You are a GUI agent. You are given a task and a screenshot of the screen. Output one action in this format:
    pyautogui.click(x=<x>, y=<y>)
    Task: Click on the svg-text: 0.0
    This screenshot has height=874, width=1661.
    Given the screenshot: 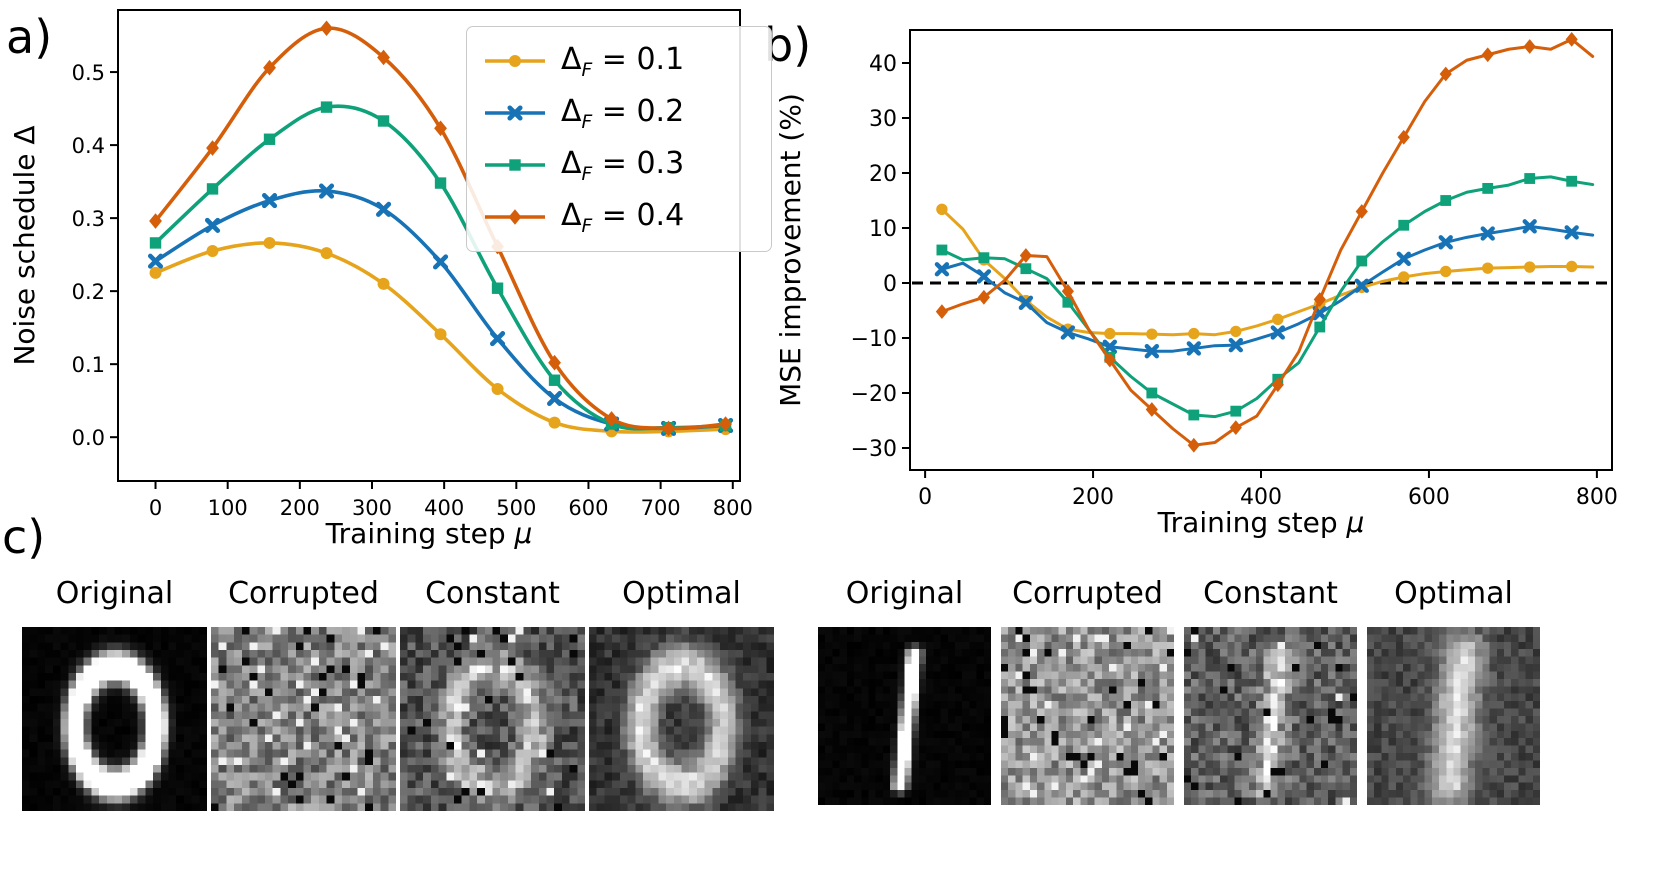 What is the action you would take?
    pyautogui.click(x=88, y=438)
    